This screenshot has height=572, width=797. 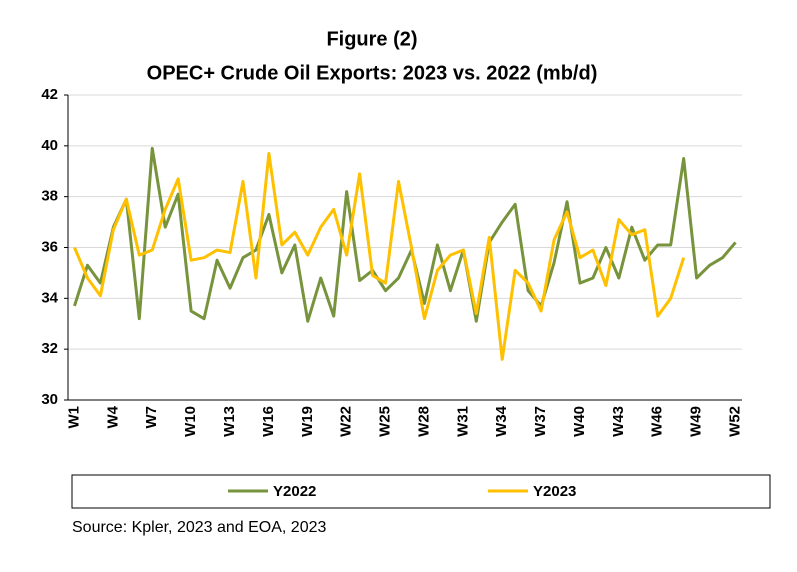 I want to click on y-tick-label: 40, so click(x=49, y=145).